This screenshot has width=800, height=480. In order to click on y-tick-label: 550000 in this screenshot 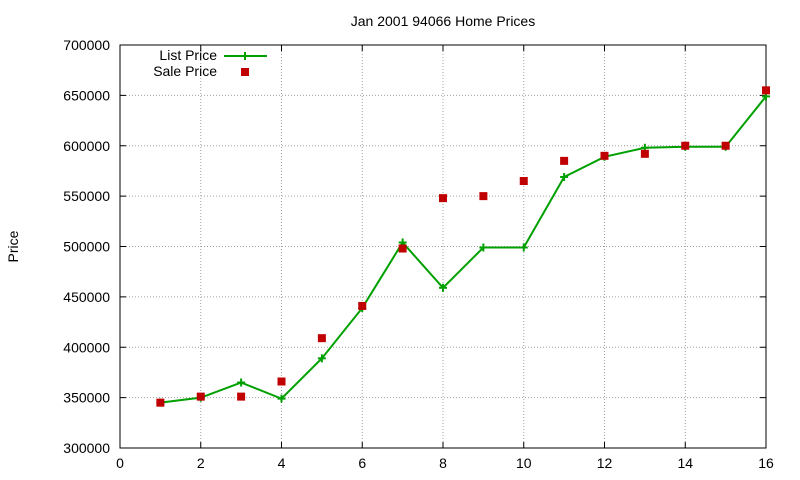, I will do `click(86, 196)`.